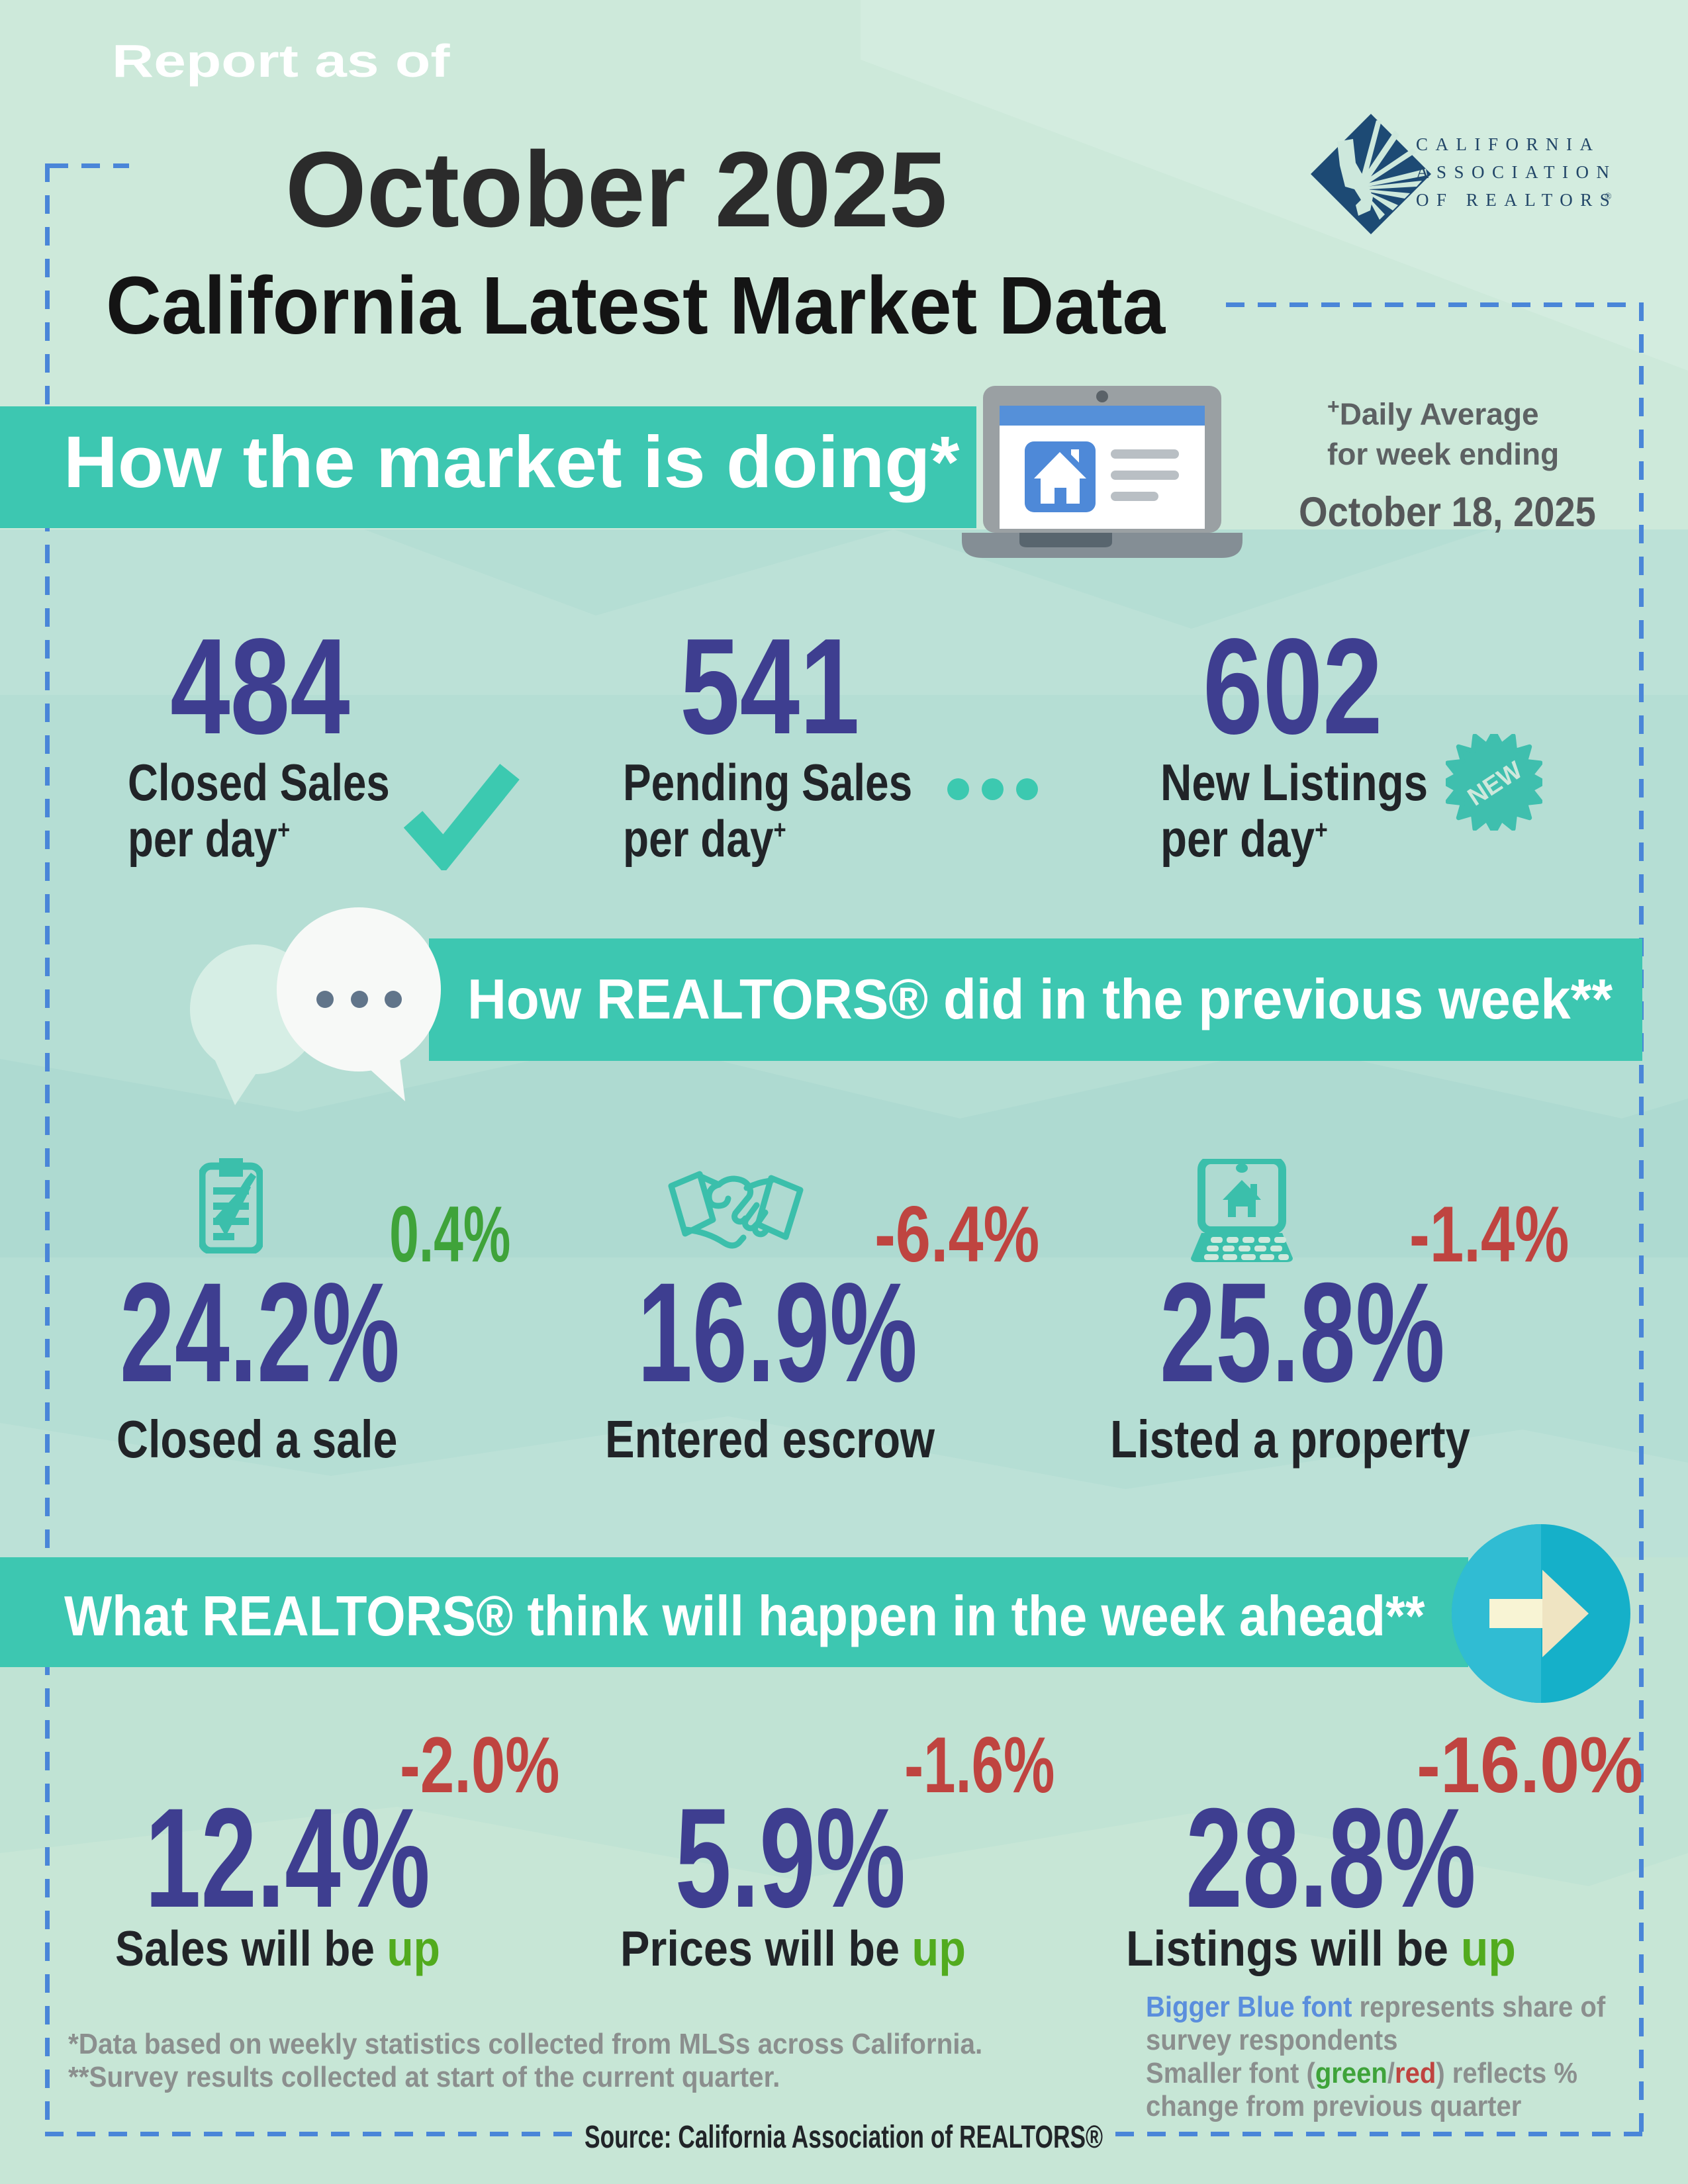 The height and width of the screenshot is (2184, 1688). I want to click on svg-text: ASSOCIATION, so click(1516, 172).